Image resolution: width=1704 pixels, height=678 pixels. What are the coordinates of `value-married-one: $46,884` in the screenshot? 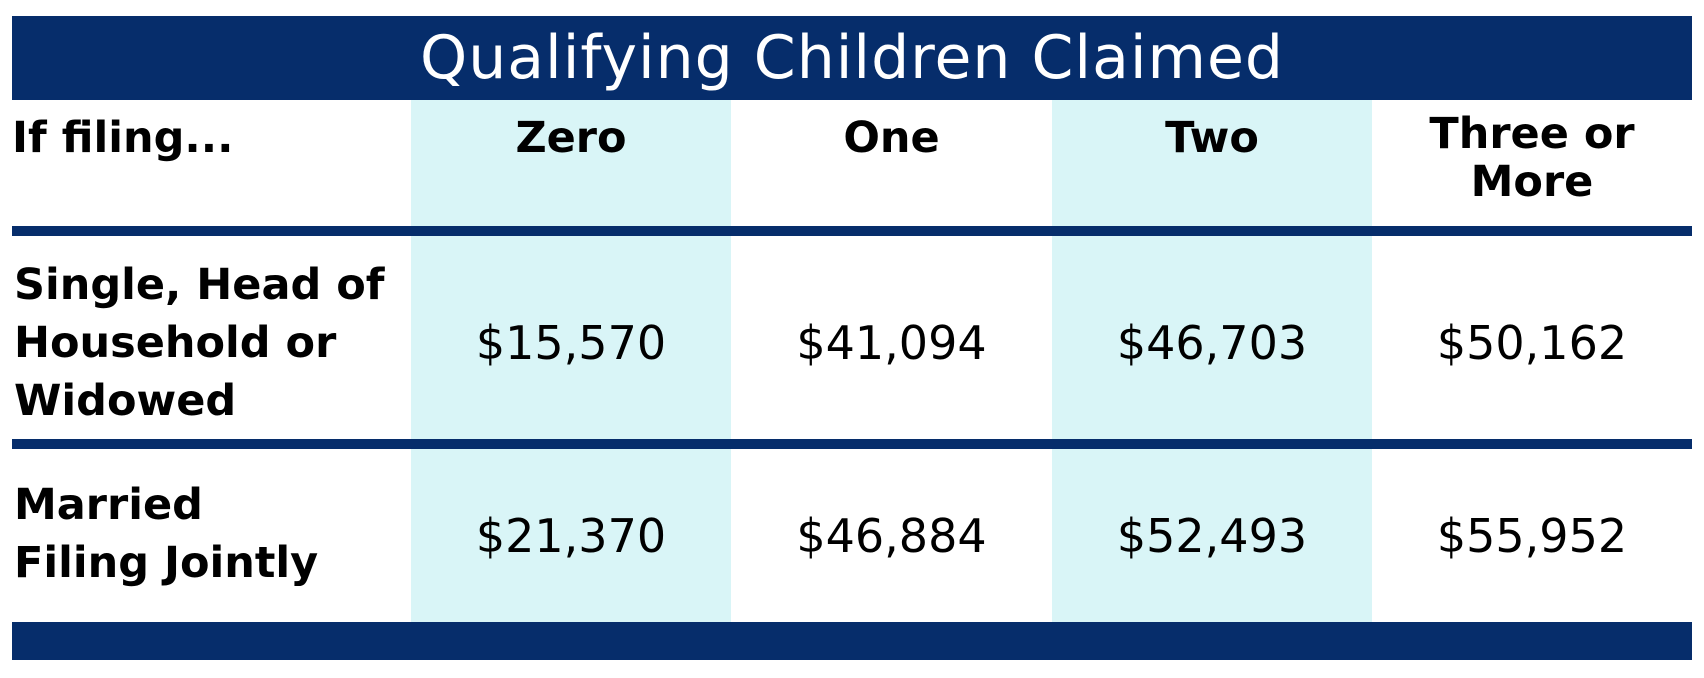 It's located at (891, 535).